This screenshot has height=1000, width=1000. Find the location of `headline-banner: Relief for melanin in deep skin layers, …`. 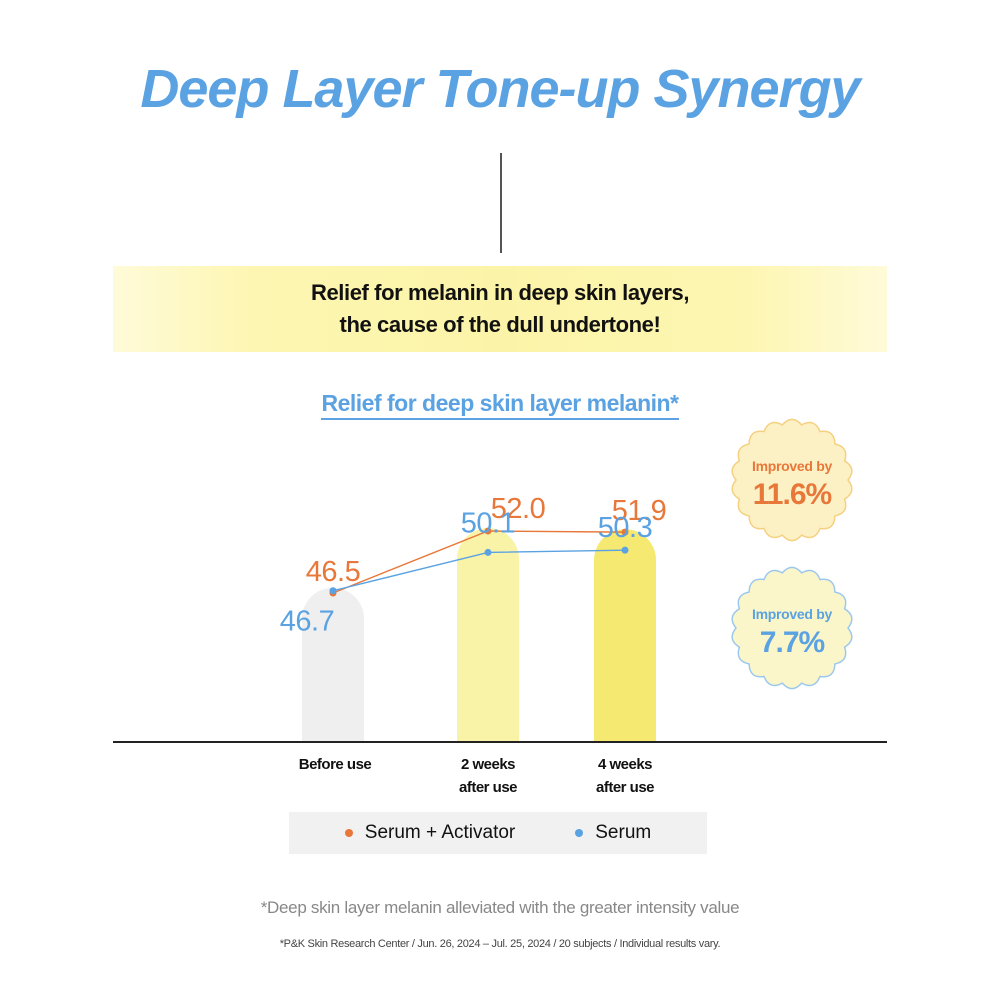

headline-banner: Relief for melanin in deep skin layers, … is located at coordinates (500, 309).